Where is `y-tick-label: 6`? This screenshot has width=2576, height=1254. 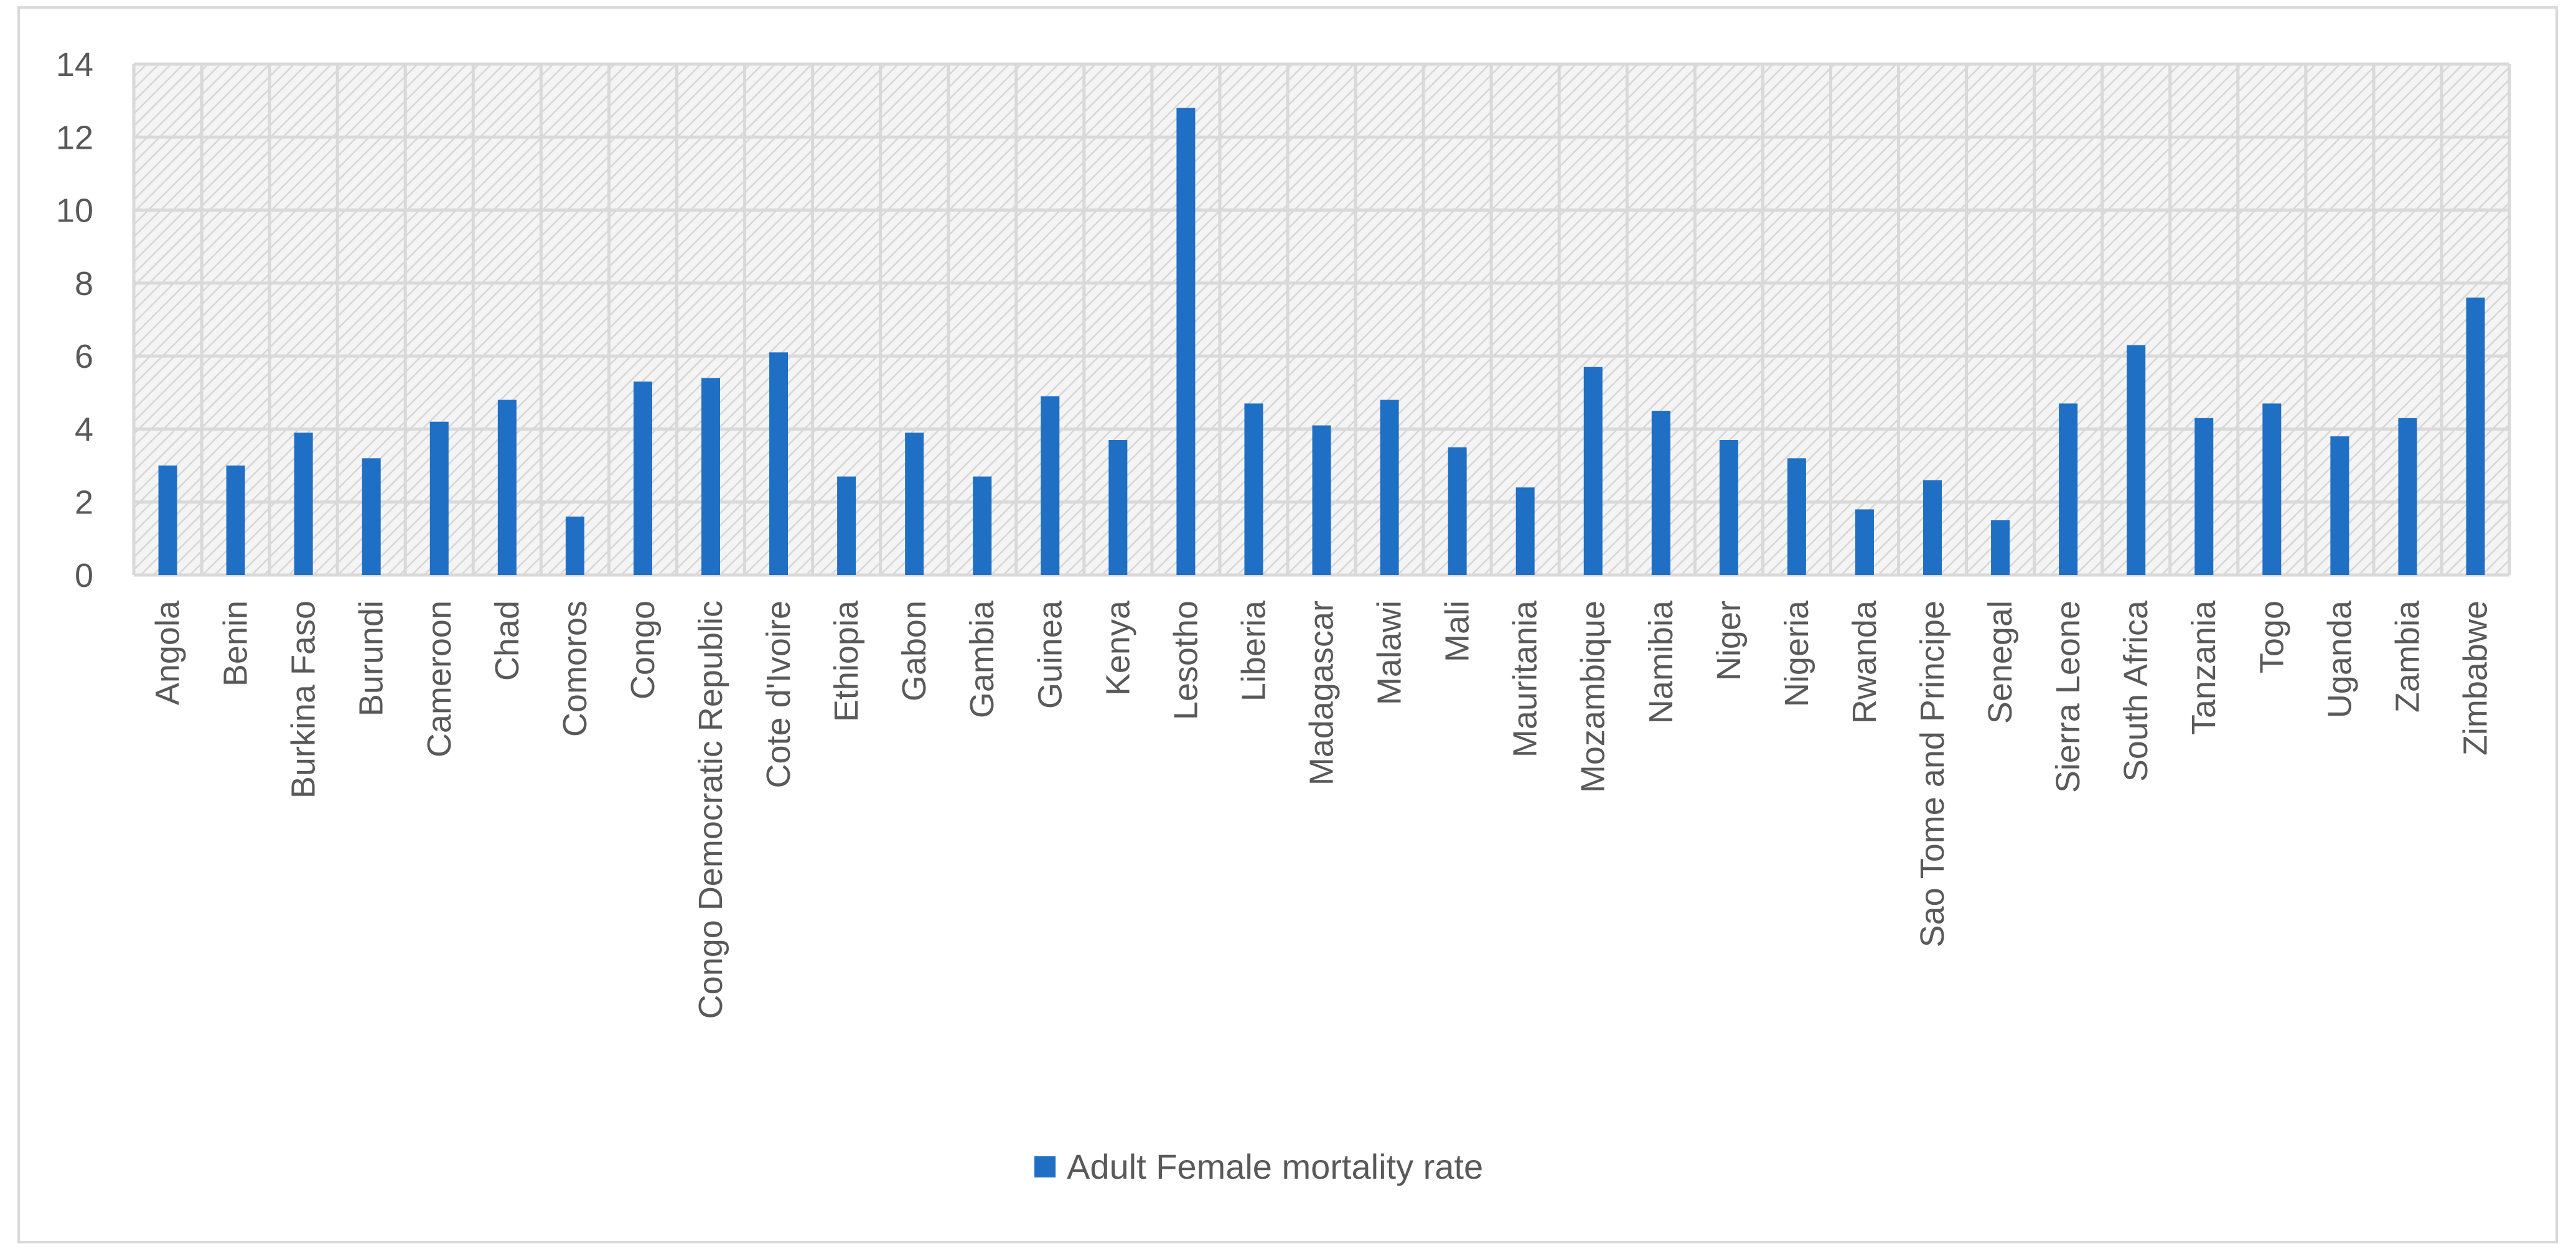
y-tick-label: 6 is located at coordinates (84, 356).